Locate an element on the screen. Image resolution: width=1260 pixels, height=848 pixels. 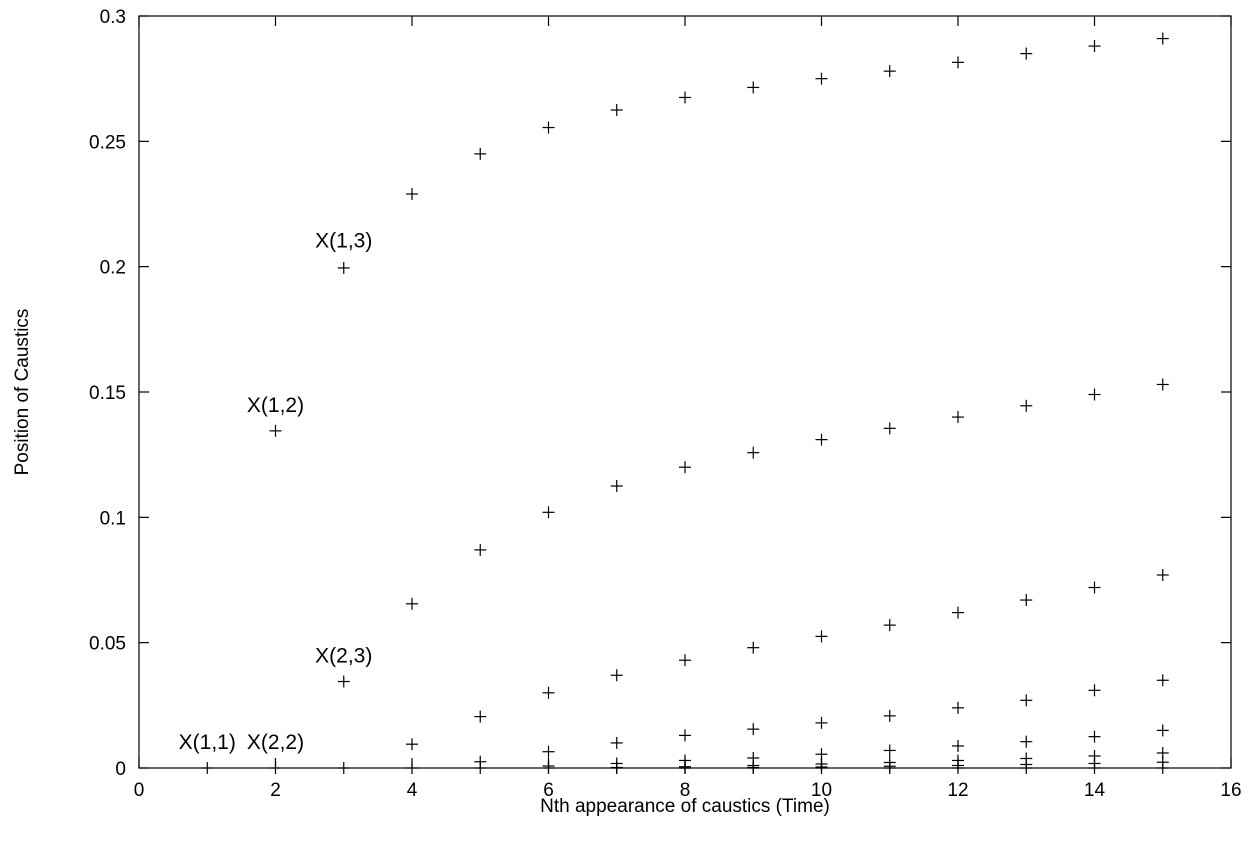
x-axis-label: Nth appearance of caustics (Time) is located at coordinates (685, 806).